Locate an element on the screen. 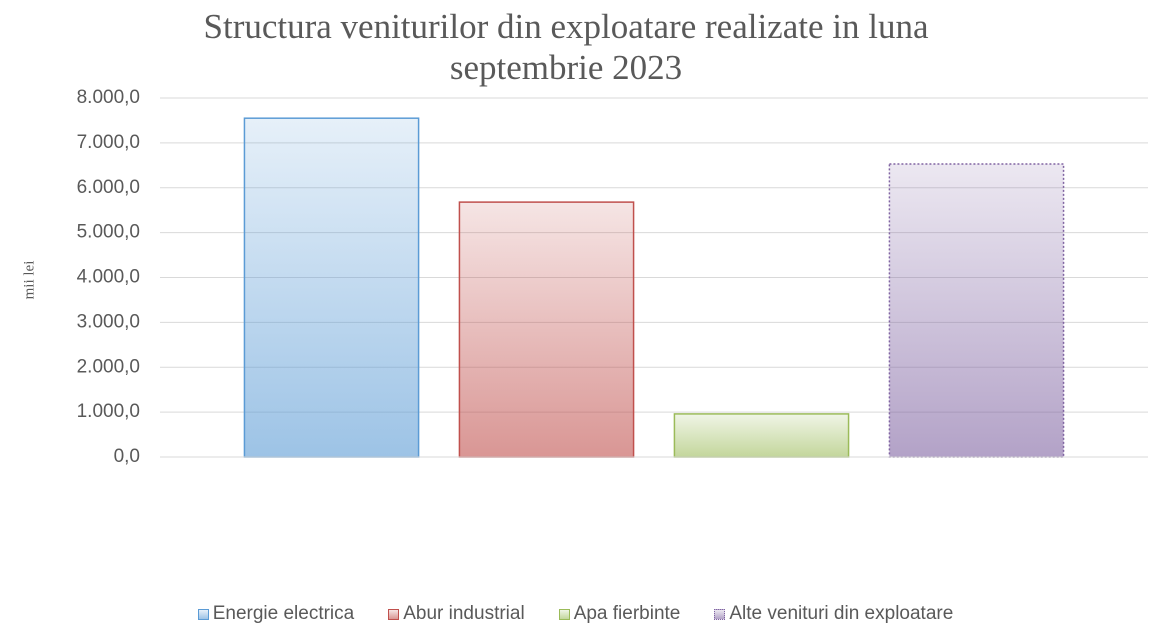 Image resolution: width=1151 pixels, height=628 pixels. y-tick-label: 4.000,0 is located at coordinates (108, 277).